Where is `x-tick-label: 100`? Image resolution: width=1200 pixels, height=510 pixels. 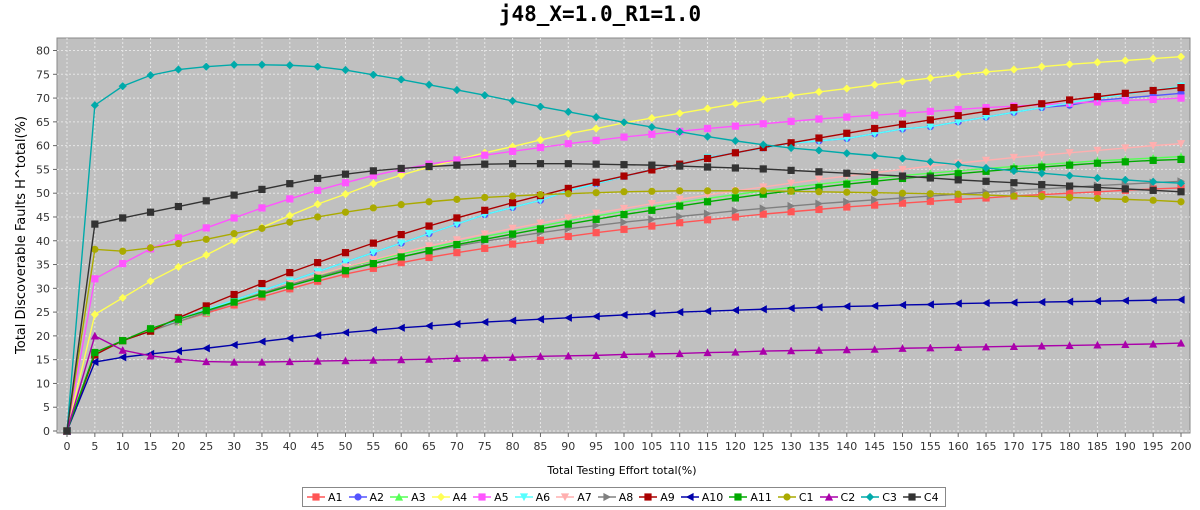 x-tick-label: 100 is located at coordinates (624, 446).